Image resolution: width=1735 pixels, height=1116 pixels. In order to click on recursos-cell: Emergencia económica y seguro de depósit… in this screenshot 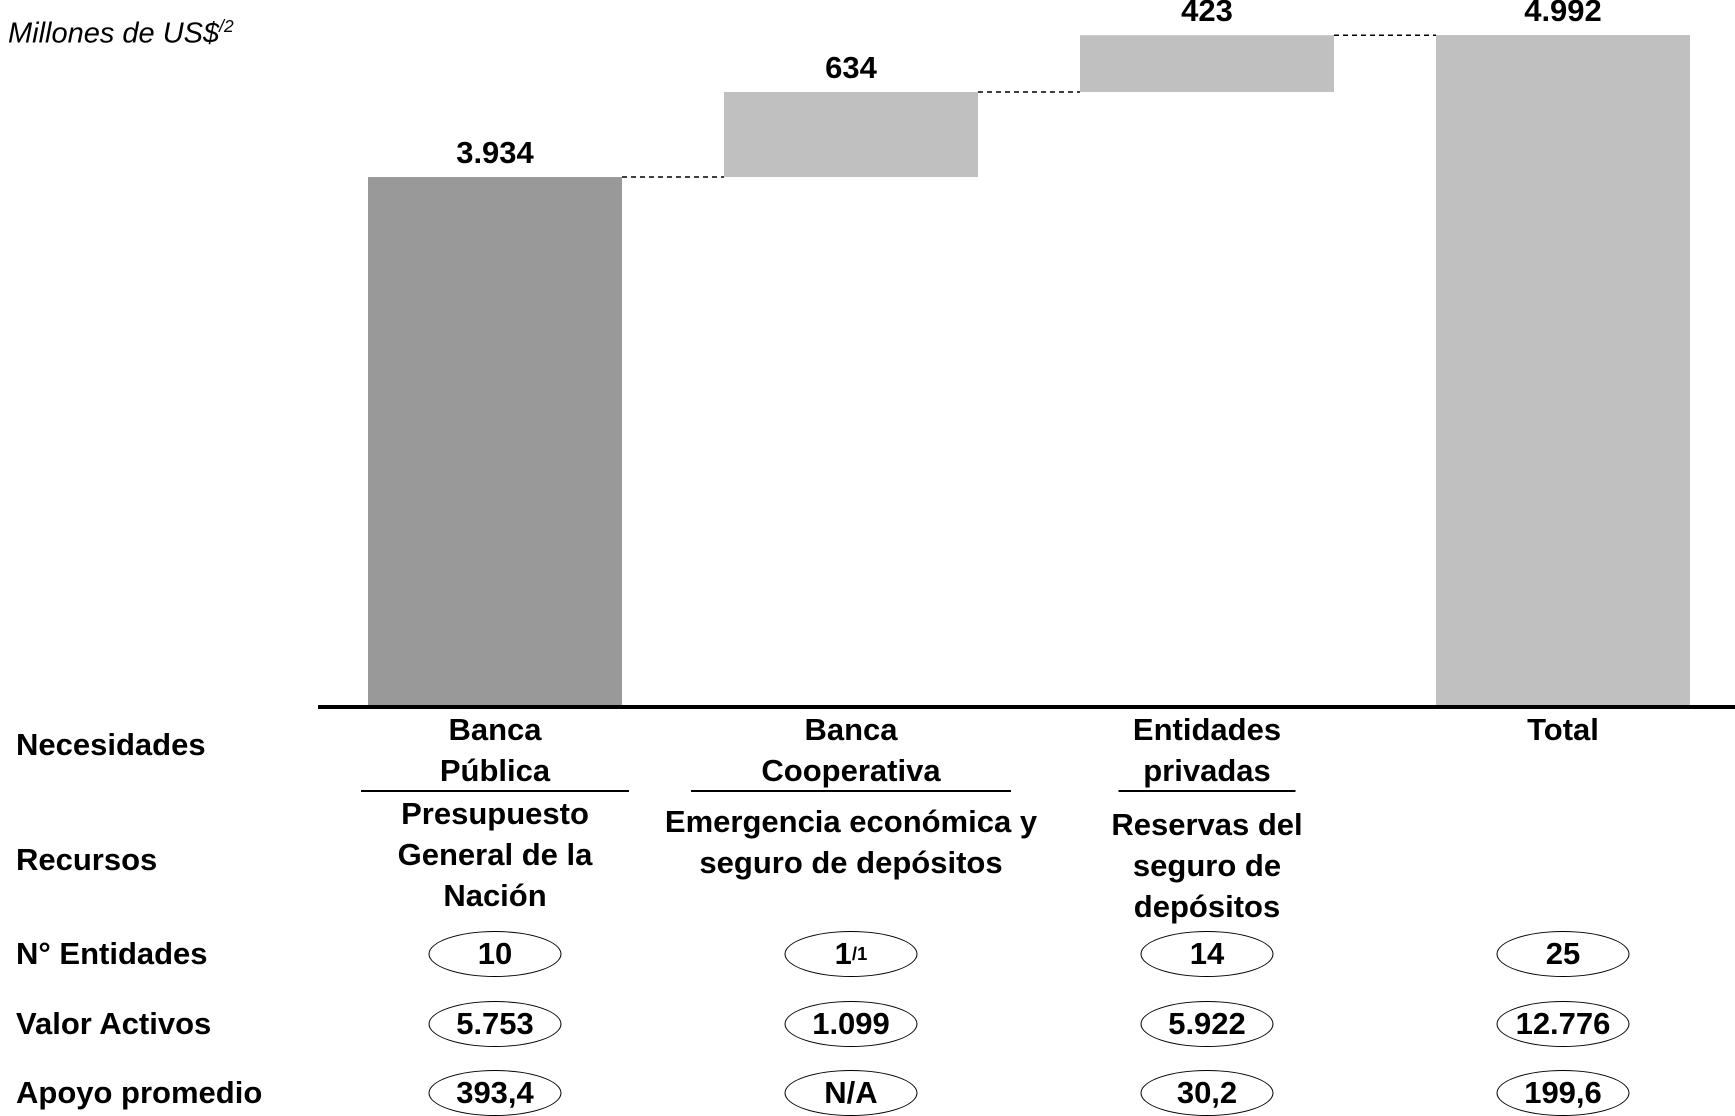, I will do `click(851, 842)`.